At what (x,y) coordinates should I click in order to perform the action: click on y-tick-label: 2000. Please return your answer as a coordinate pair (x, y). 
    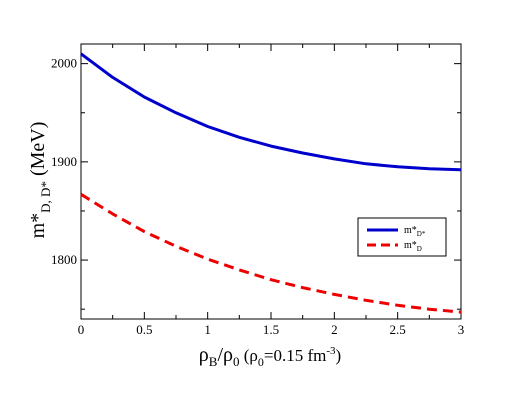
    Looking at the image, I should click on (64, 63).